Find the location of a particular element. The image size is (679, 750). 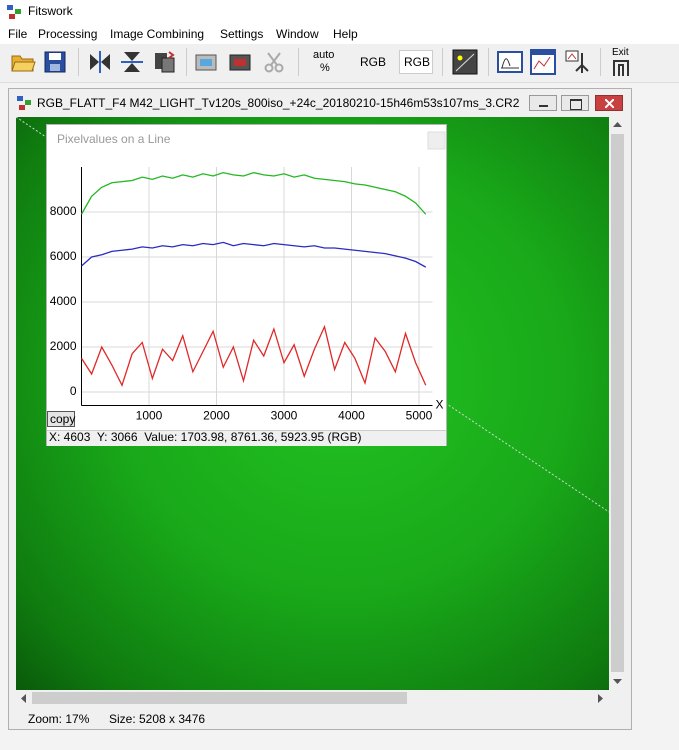

mirror-button is located at coordinates (132, 62).